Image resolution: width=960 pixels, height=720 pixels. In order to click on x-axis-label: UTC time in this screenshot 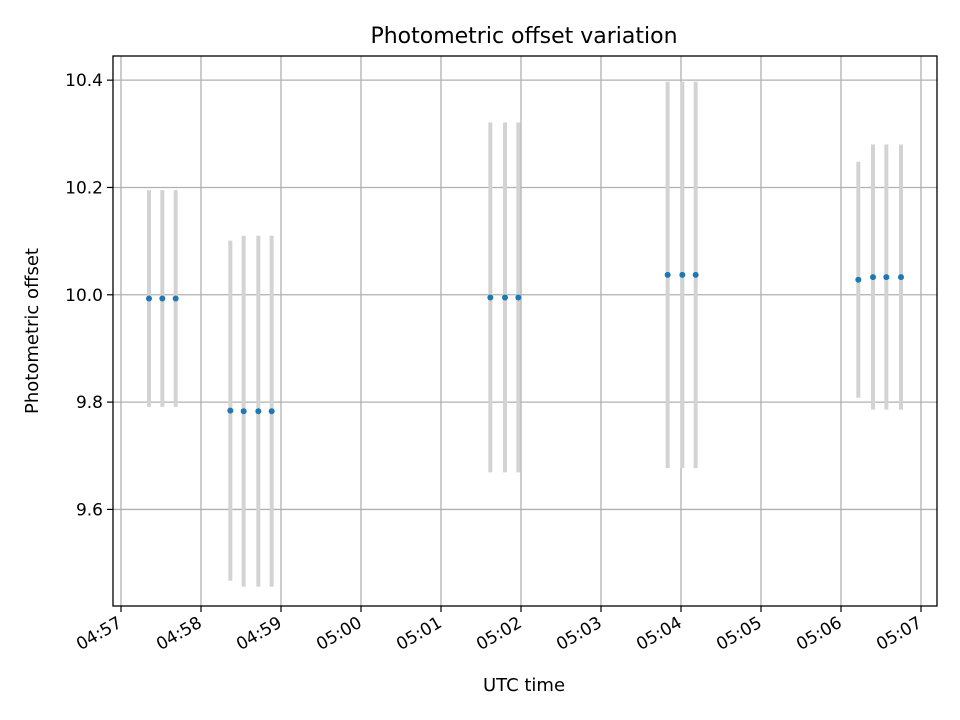, I will do `click(524, 685)`.